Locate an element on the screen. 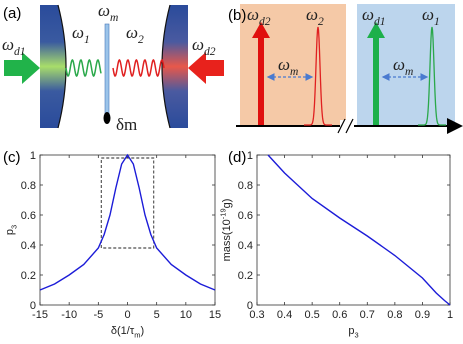  wave-left is located at coordinates (83, 68).